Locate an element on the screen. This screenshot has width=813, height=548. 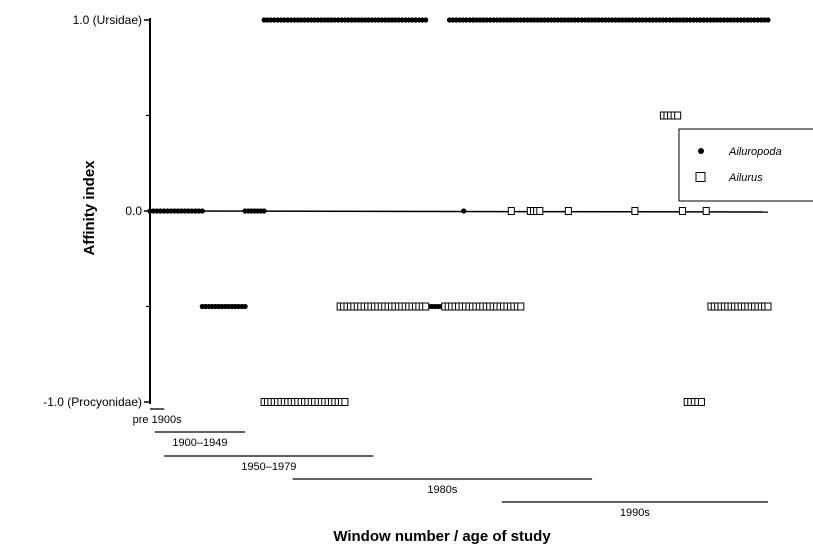
legend-frame is located at coordinates (745, 165).